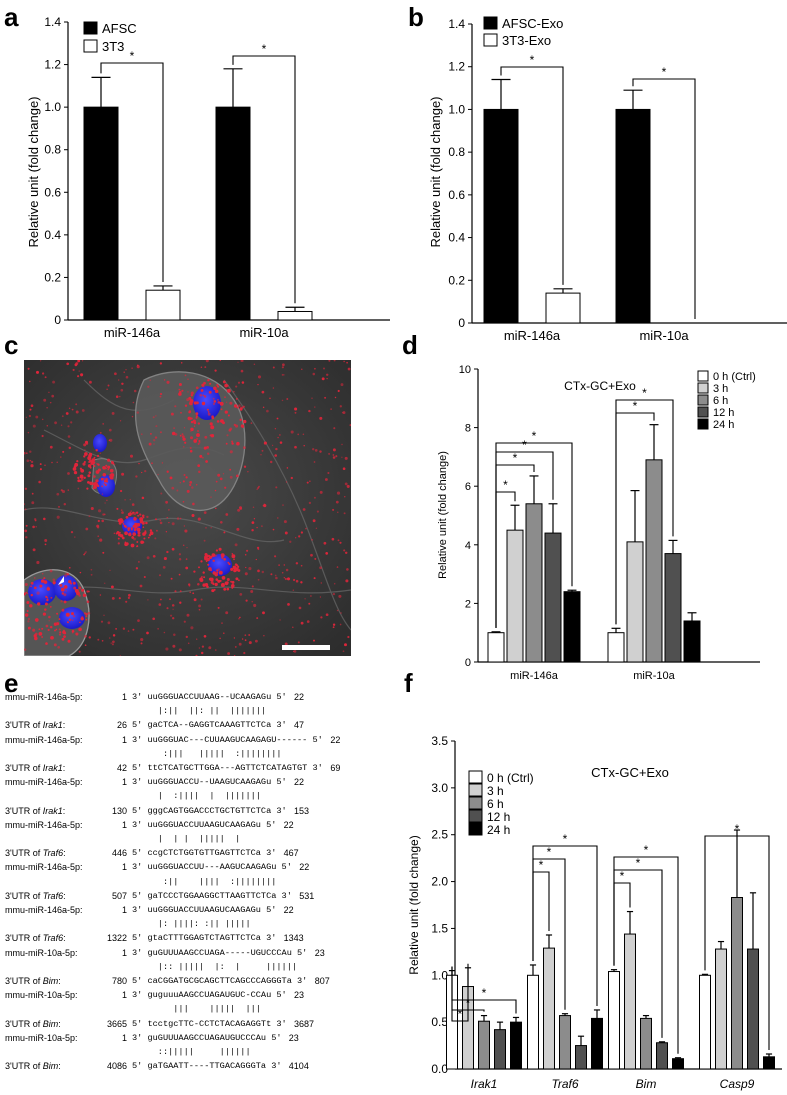 This screenshot has height=1095, width=787. Describe the element at coordinates (307, 895) in the screenshot. I see `alignment-end: 531` at that location.